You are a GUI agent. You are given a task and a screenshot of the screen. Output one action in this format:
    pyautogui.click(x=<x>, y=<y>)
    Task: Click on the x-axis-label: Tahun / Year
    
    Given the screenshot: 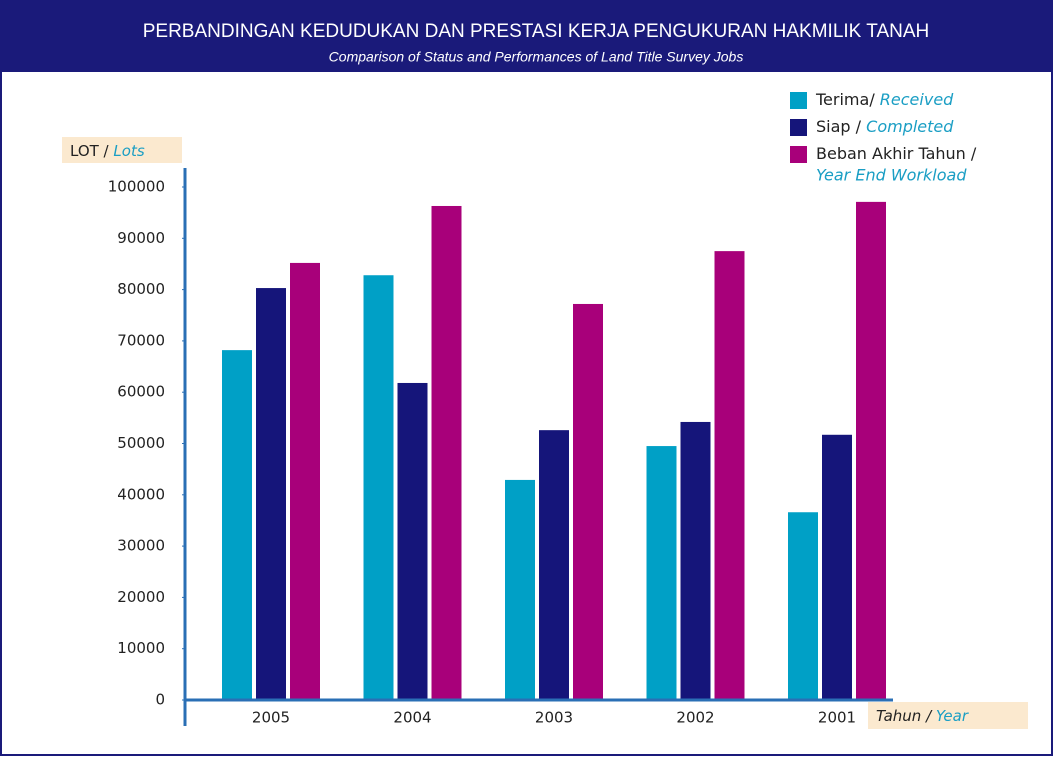 What is the action you would take?
    pyautogui.click(x=922, y=716)
    